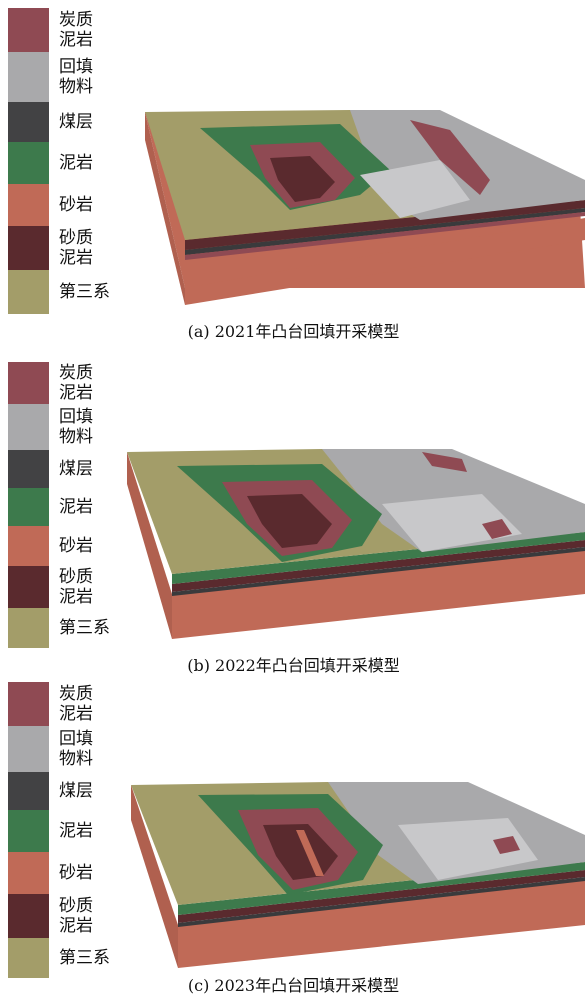  Describe the element at coordinates (293, 330) in the screenshot. I see `panel-caption: (a) 2021年凸台回填开采模型` at that location.